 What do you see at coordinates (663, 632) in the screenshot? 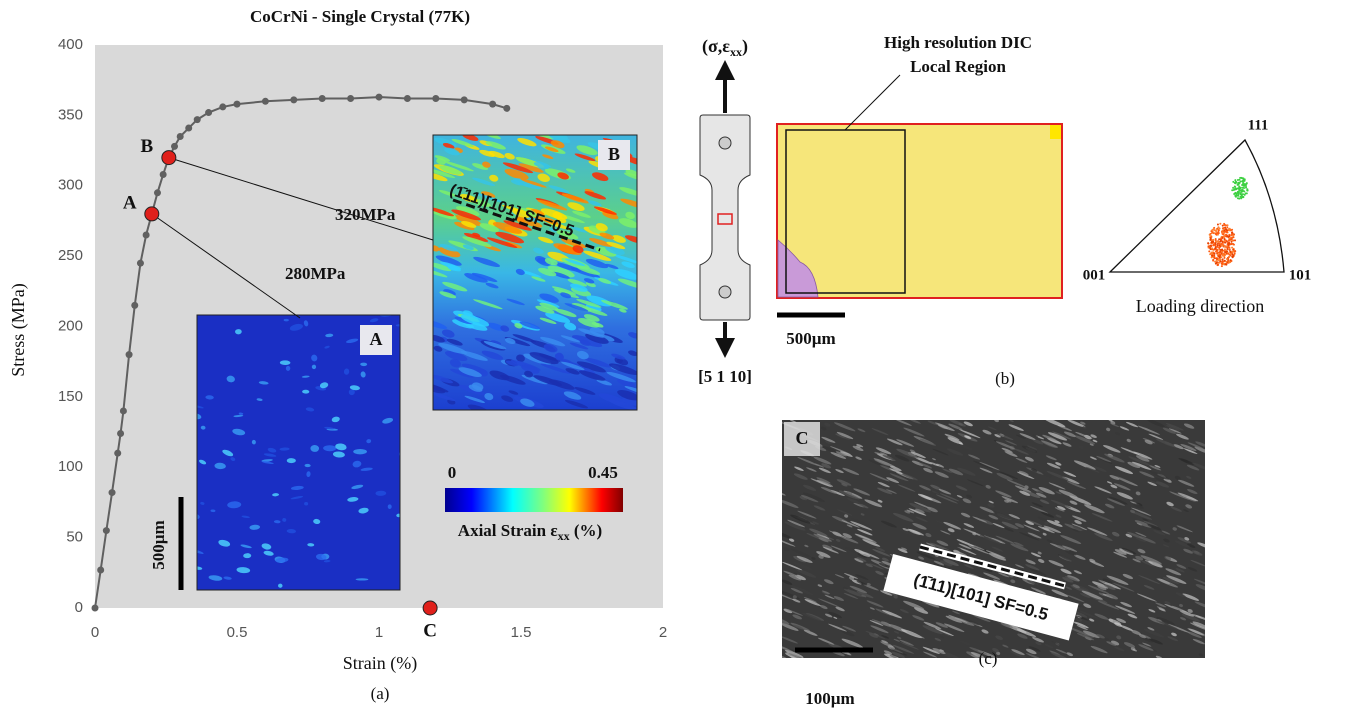
I see `x-tick-label: 2` at bounding box center [663, 632].